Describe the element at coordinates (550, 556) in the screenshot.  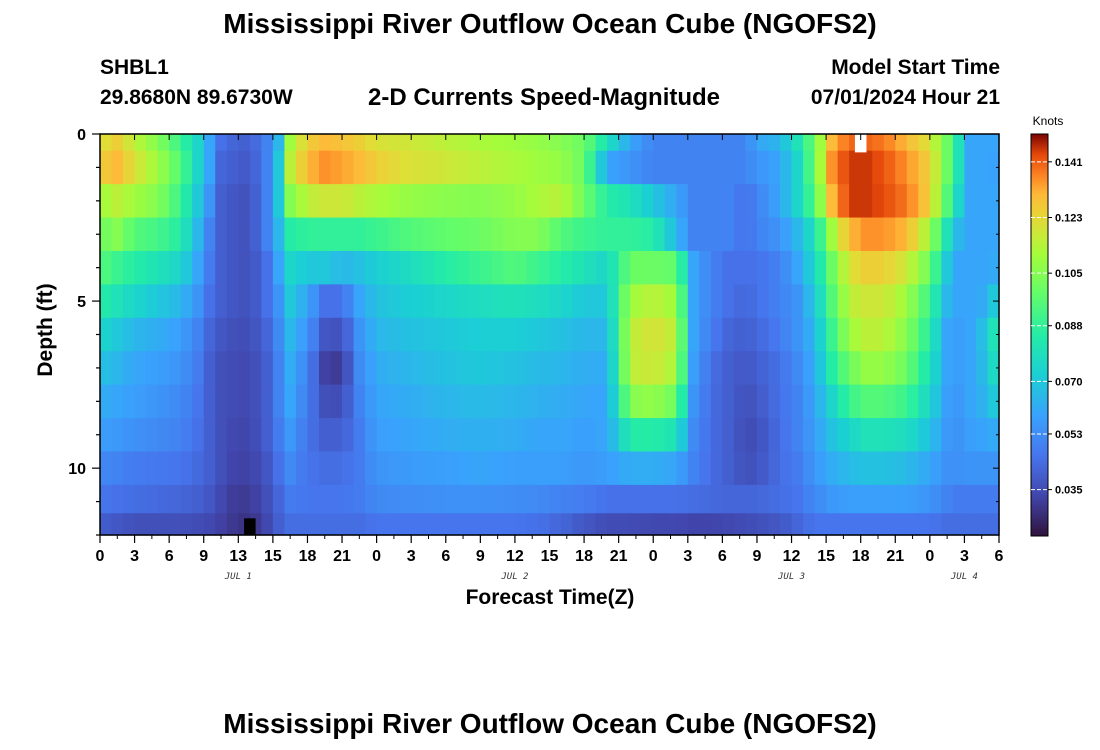
I see `x-tick-label: 15` at that location.